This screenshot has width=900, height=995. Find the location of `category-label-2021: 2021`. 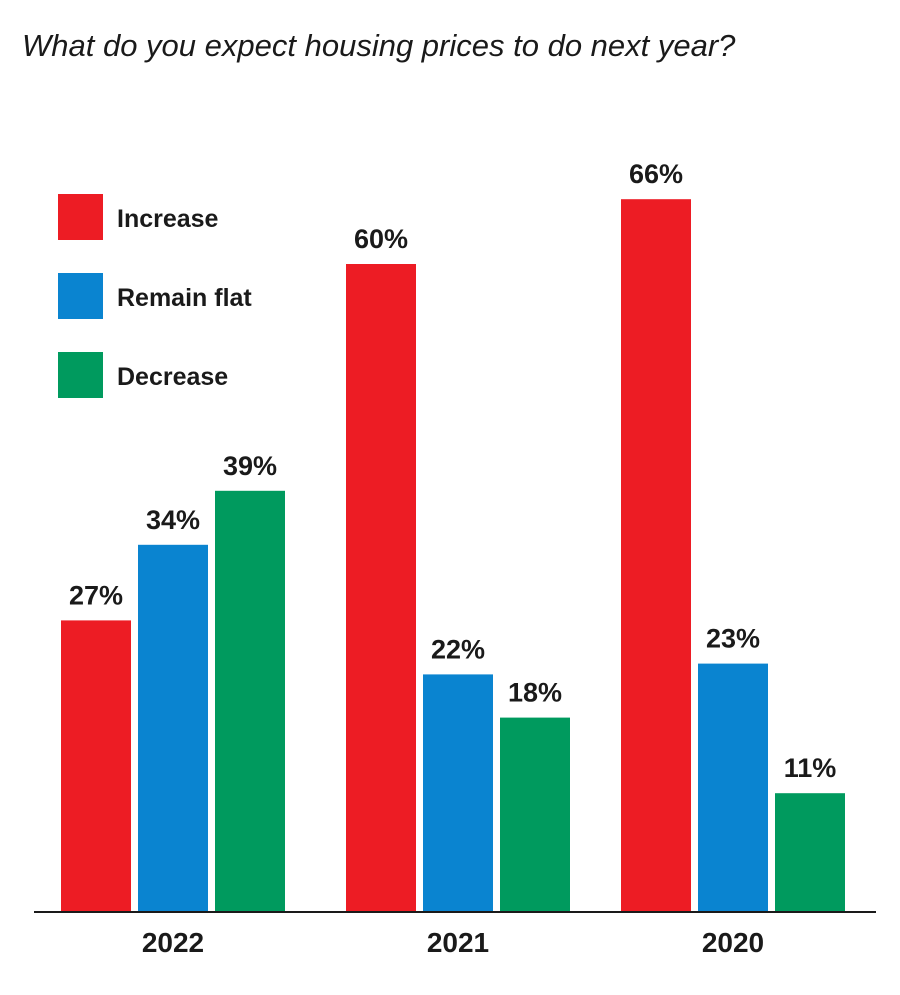

category-label-2021: 2021 is located at coordinates (458, 942).